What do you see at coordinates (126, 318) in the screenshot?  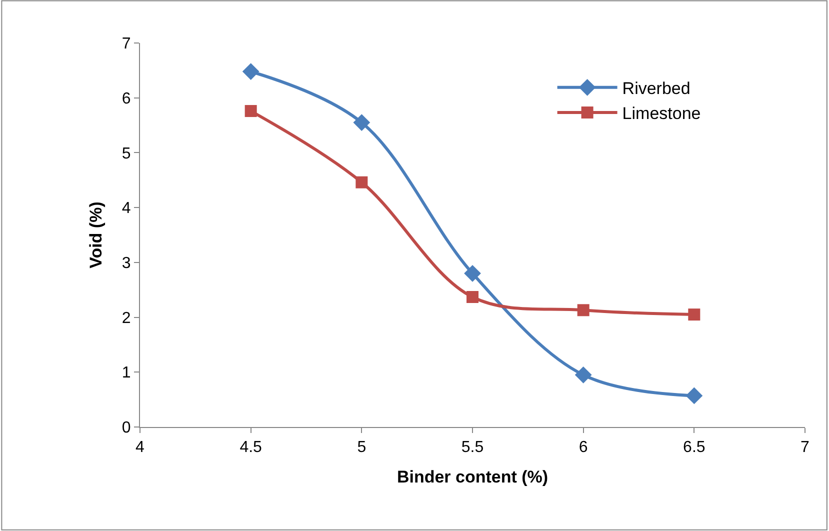 I see `y-tick-label: 2` at bounding box center [126, 318].